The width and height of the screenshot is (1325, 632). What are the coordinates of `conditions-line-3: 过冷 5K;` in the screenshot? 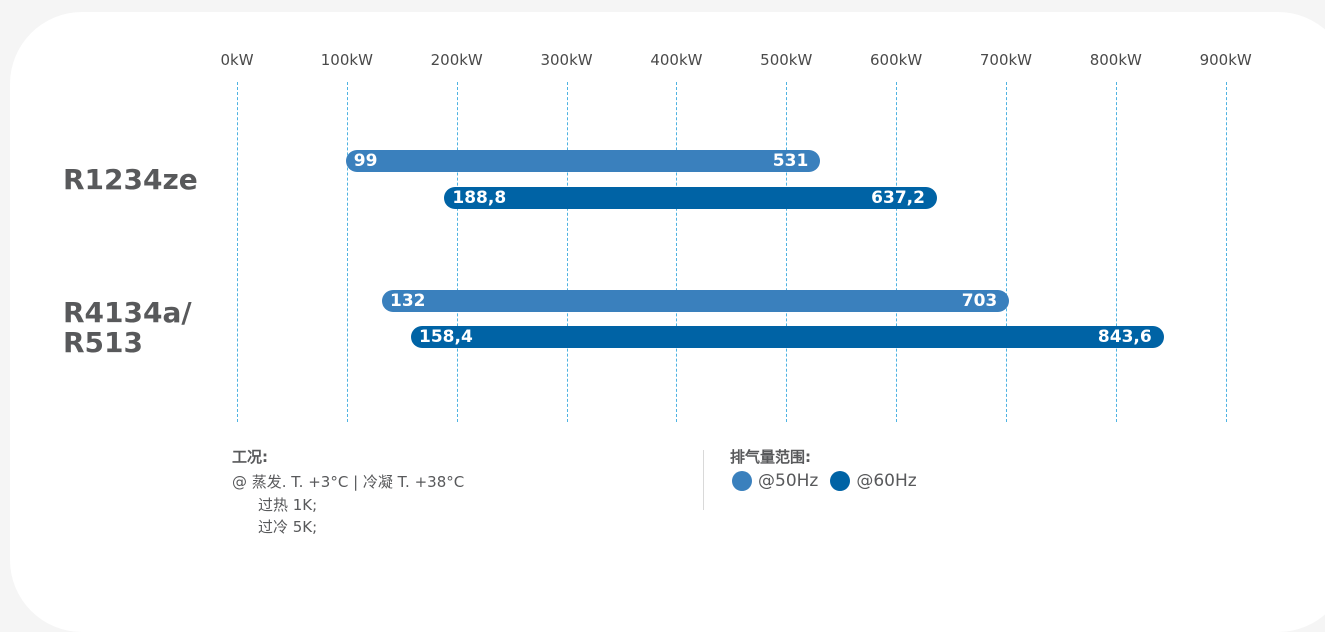 It's located at (288, 527).